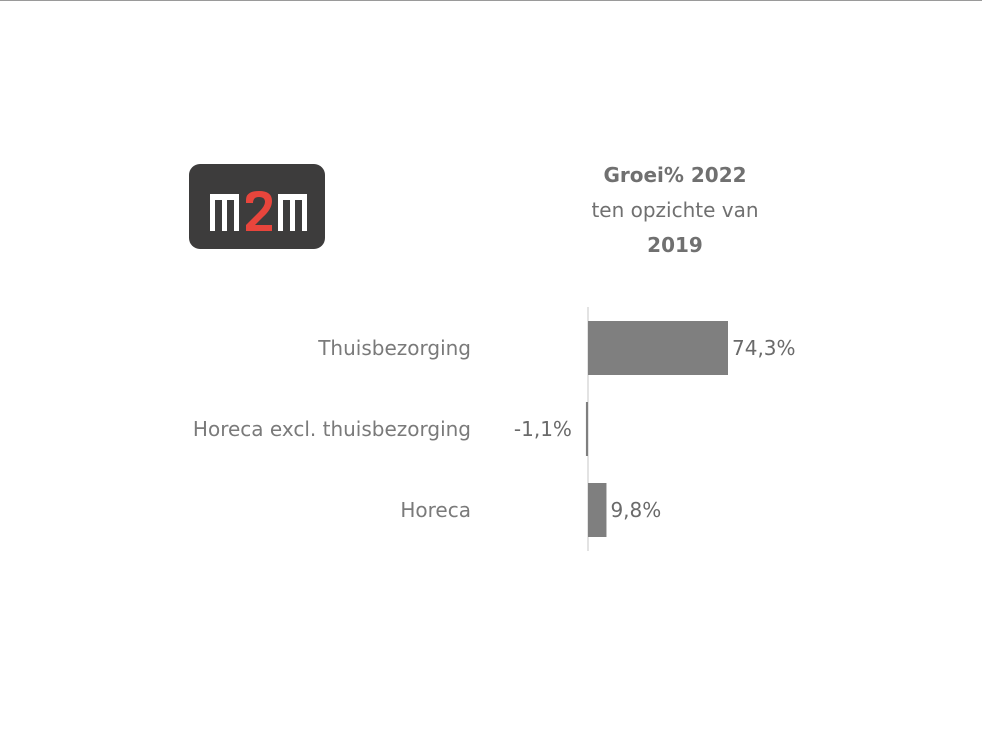 This screenshot has height=736, width=982. What do you see at coordinates (394, 348) in the screenshot?
I see `category-label-thuisbezorging: Thuisbezorging` at bounding box center [394, 348].